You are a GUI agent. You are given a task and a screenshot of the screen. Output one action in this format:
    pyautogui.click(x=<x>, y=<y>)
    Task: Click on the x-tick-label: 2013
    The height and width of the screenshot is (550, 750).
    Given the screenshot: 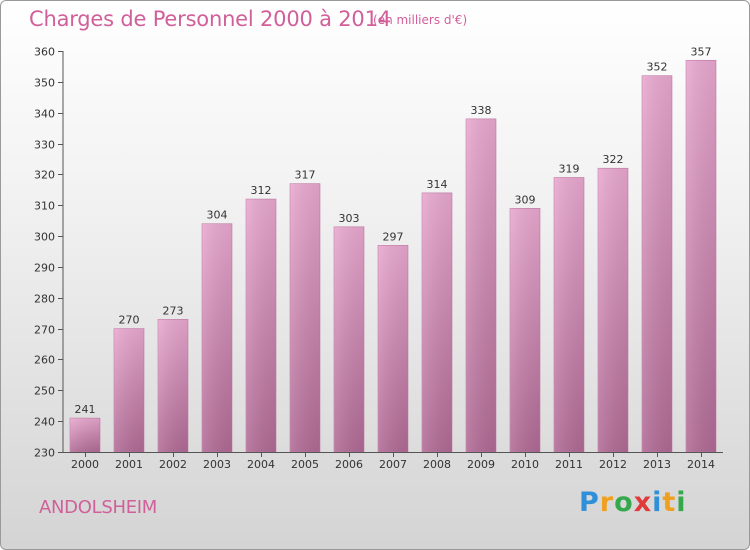 What is the action you would take?
    pyautogui.click(x=657, y=464)
    